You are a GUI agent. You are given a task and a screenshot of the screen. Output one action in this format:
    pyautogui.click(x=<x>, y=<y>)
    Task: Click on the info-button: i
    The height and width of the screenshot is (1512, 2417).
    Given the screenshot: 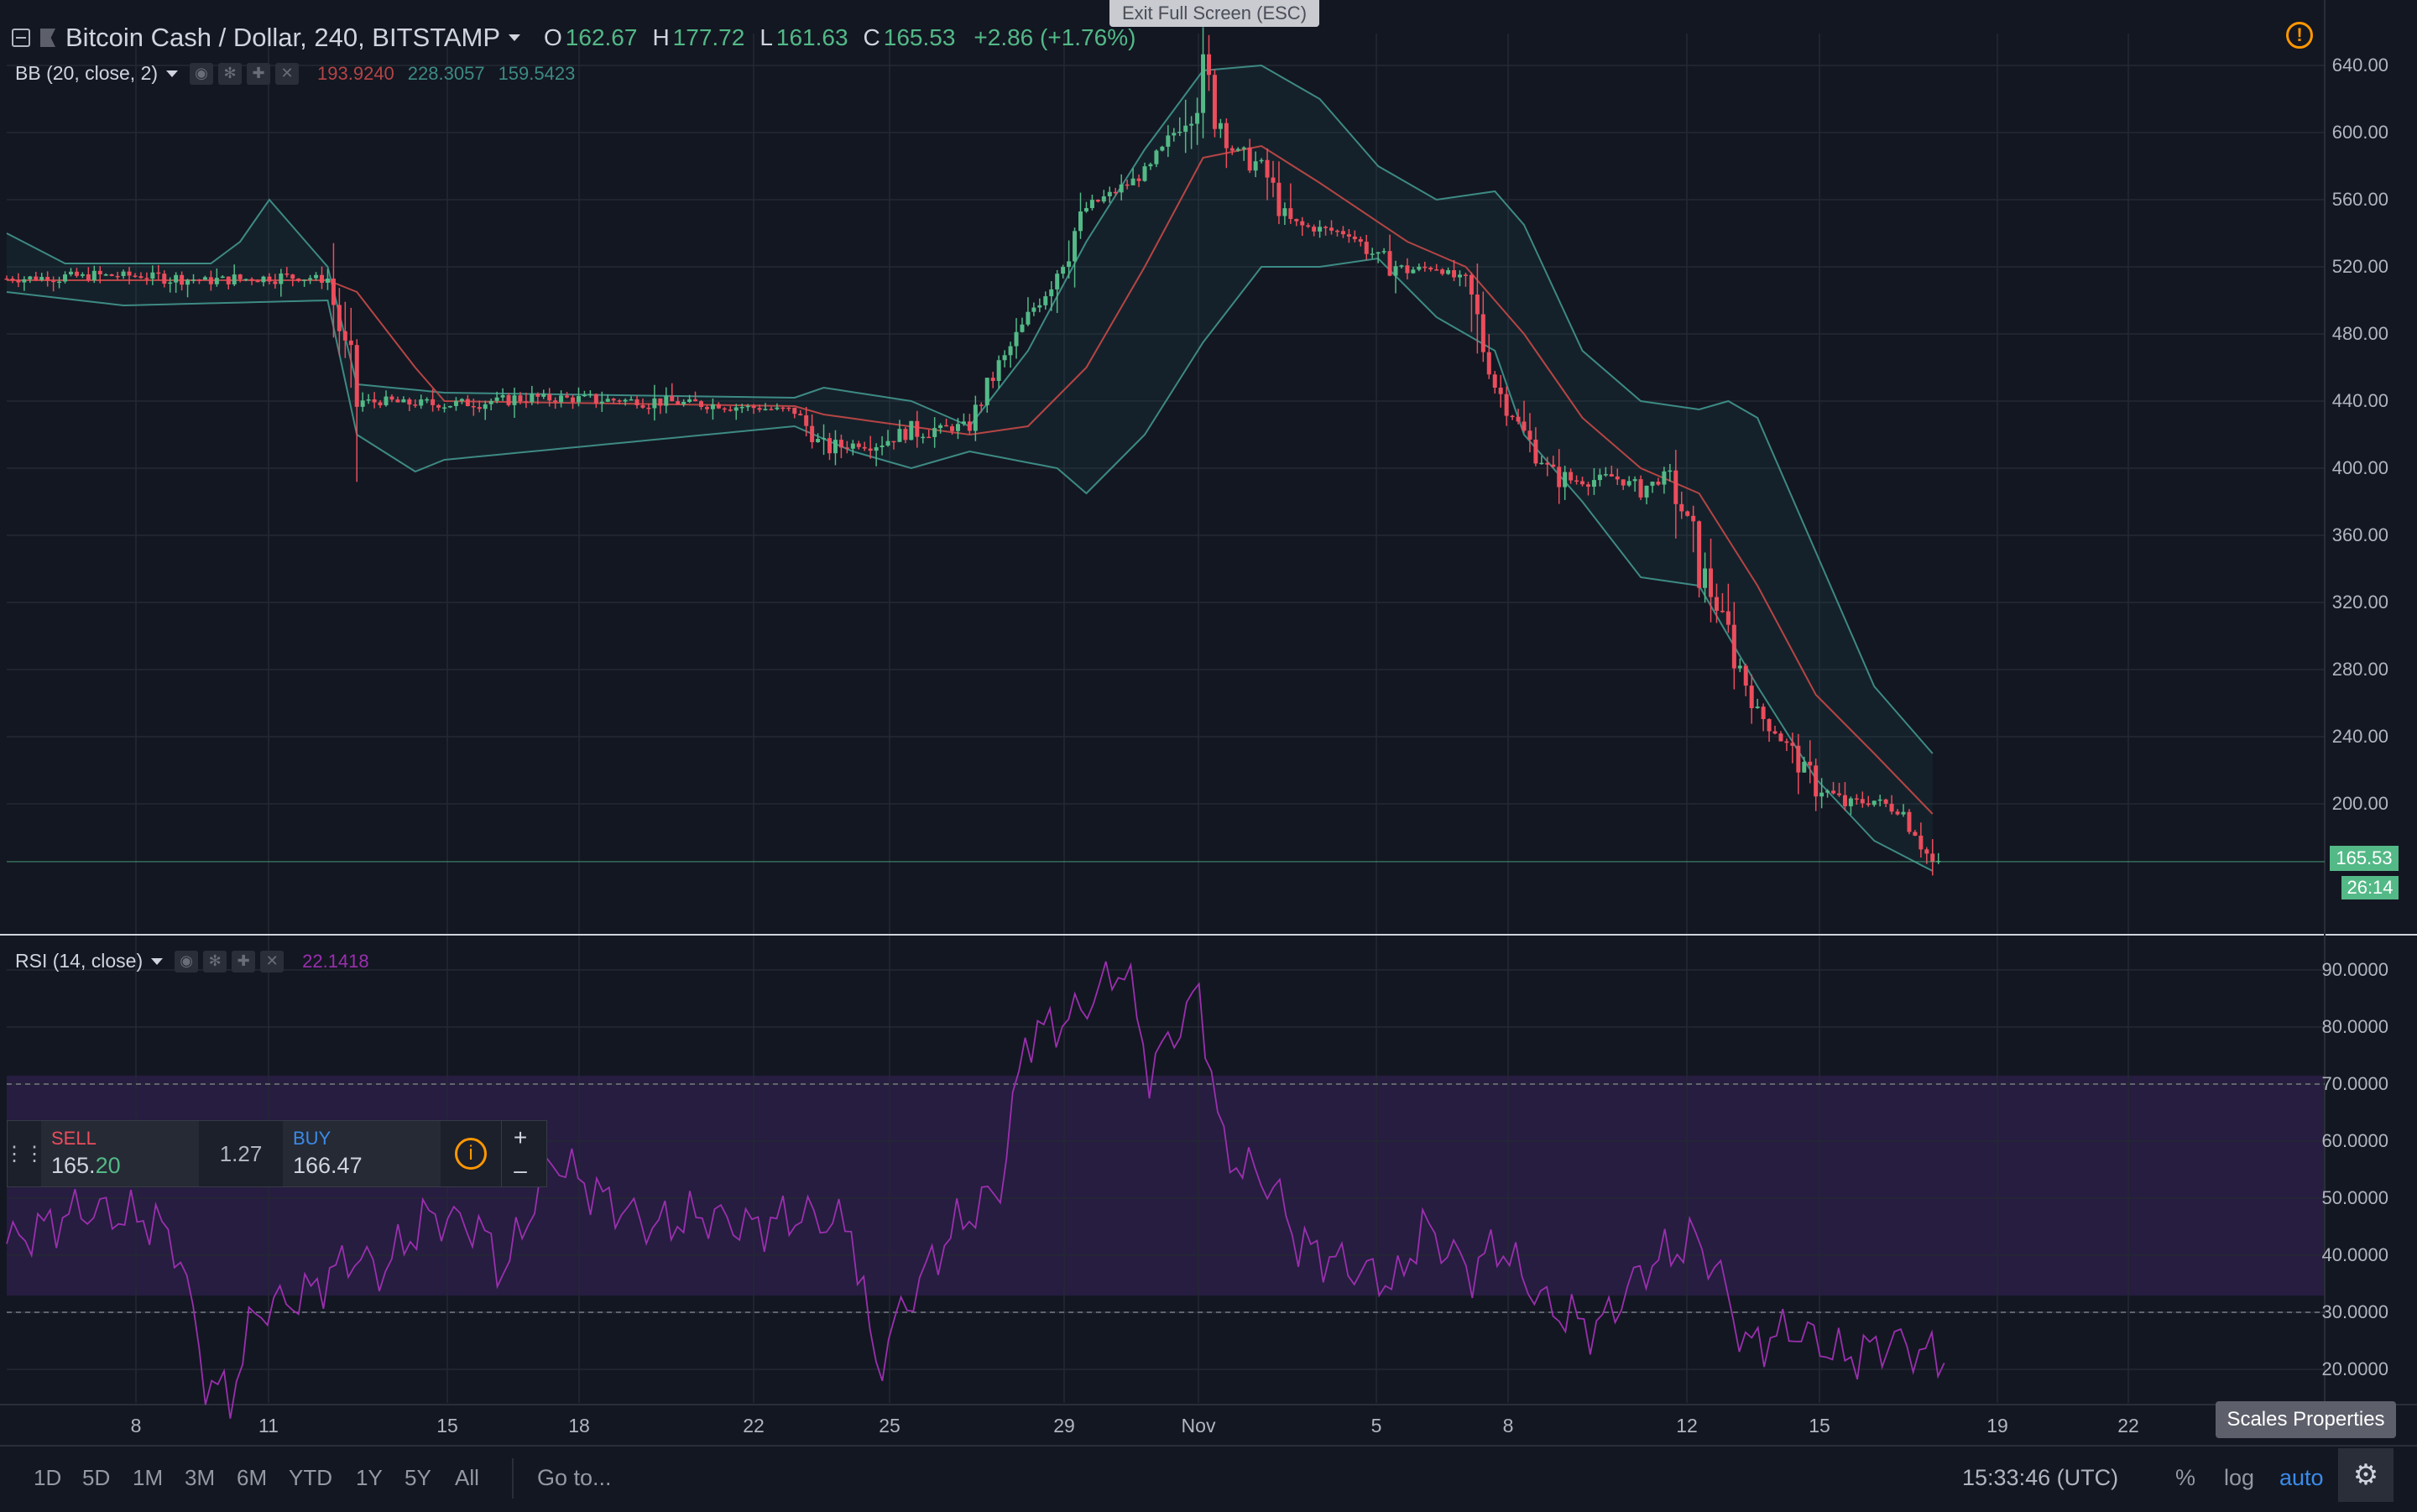 What is the action you would take?
    pyautogui.click(x=471, y=1154)
    